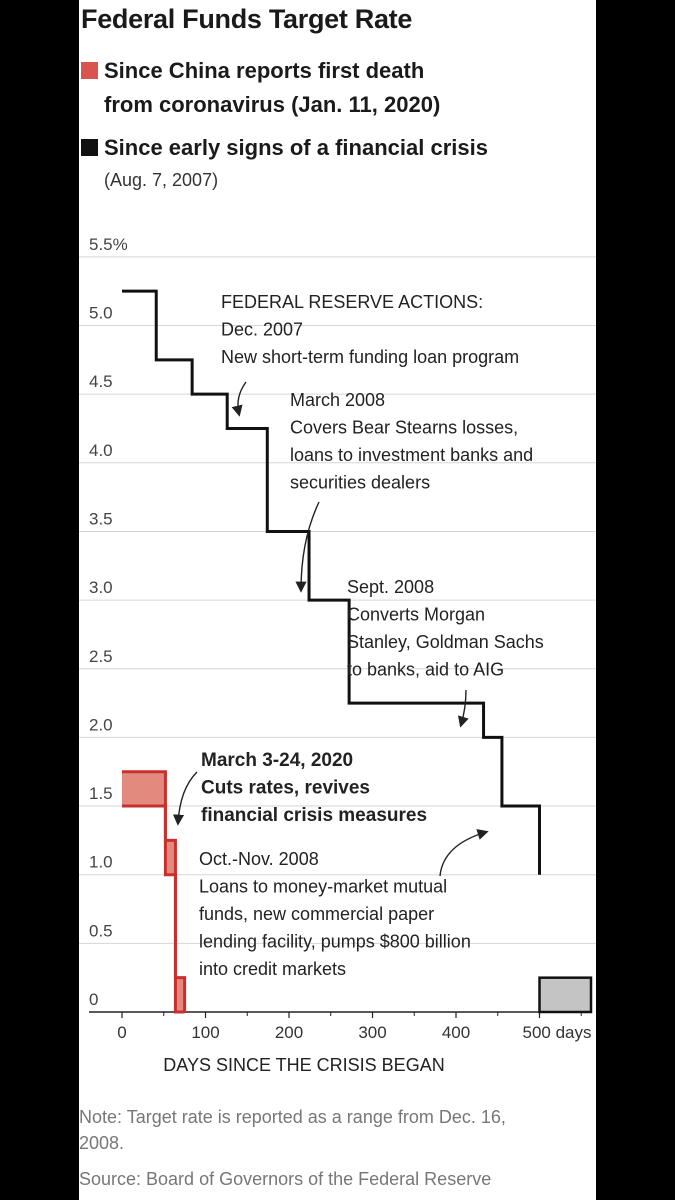 The image size is (675, 1200). I want to click on legend-item-financial-crisis: Since early signs of a financial crisis, so click(284, 148).